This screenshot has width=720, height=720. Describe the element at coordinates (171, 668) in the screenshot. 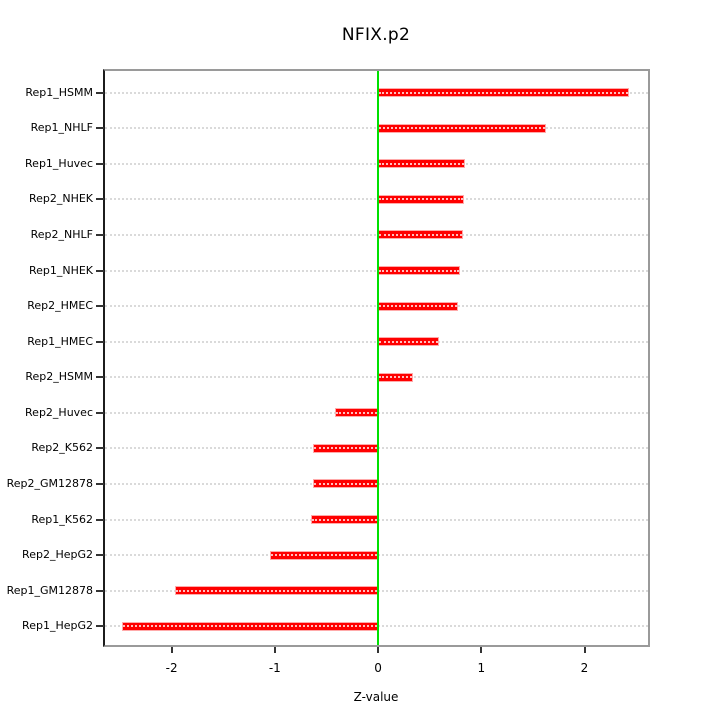

I see `x-tick-label: -2` at that location.